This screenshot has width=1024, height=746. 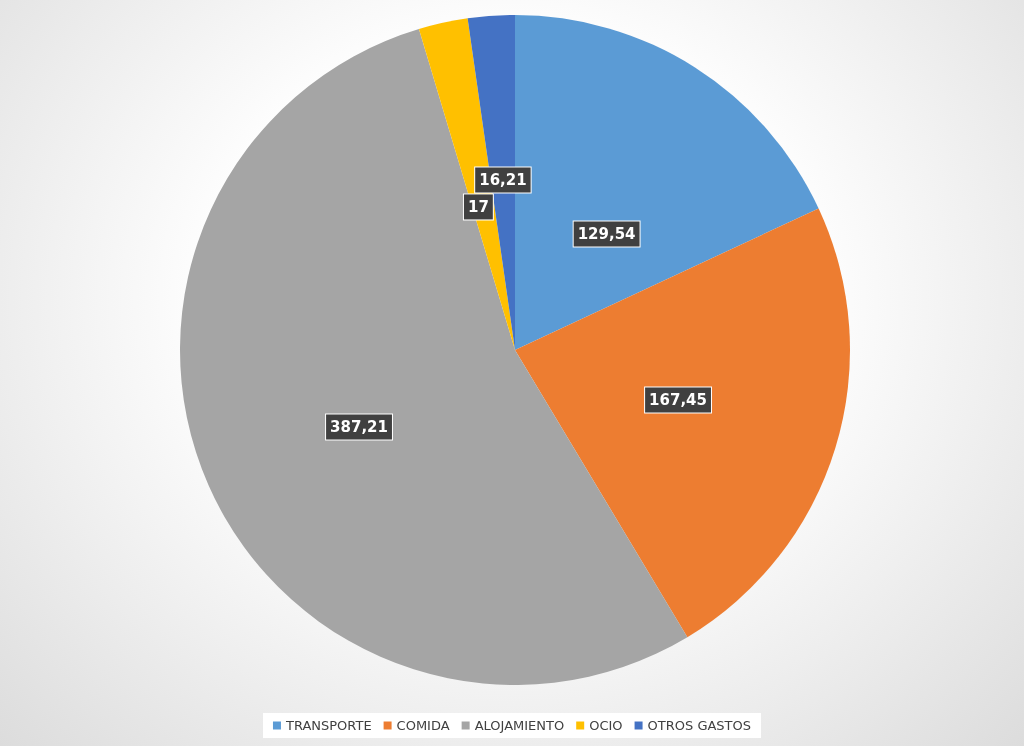 I want to click on data-label: 387,21, so click(x=359, y=426).